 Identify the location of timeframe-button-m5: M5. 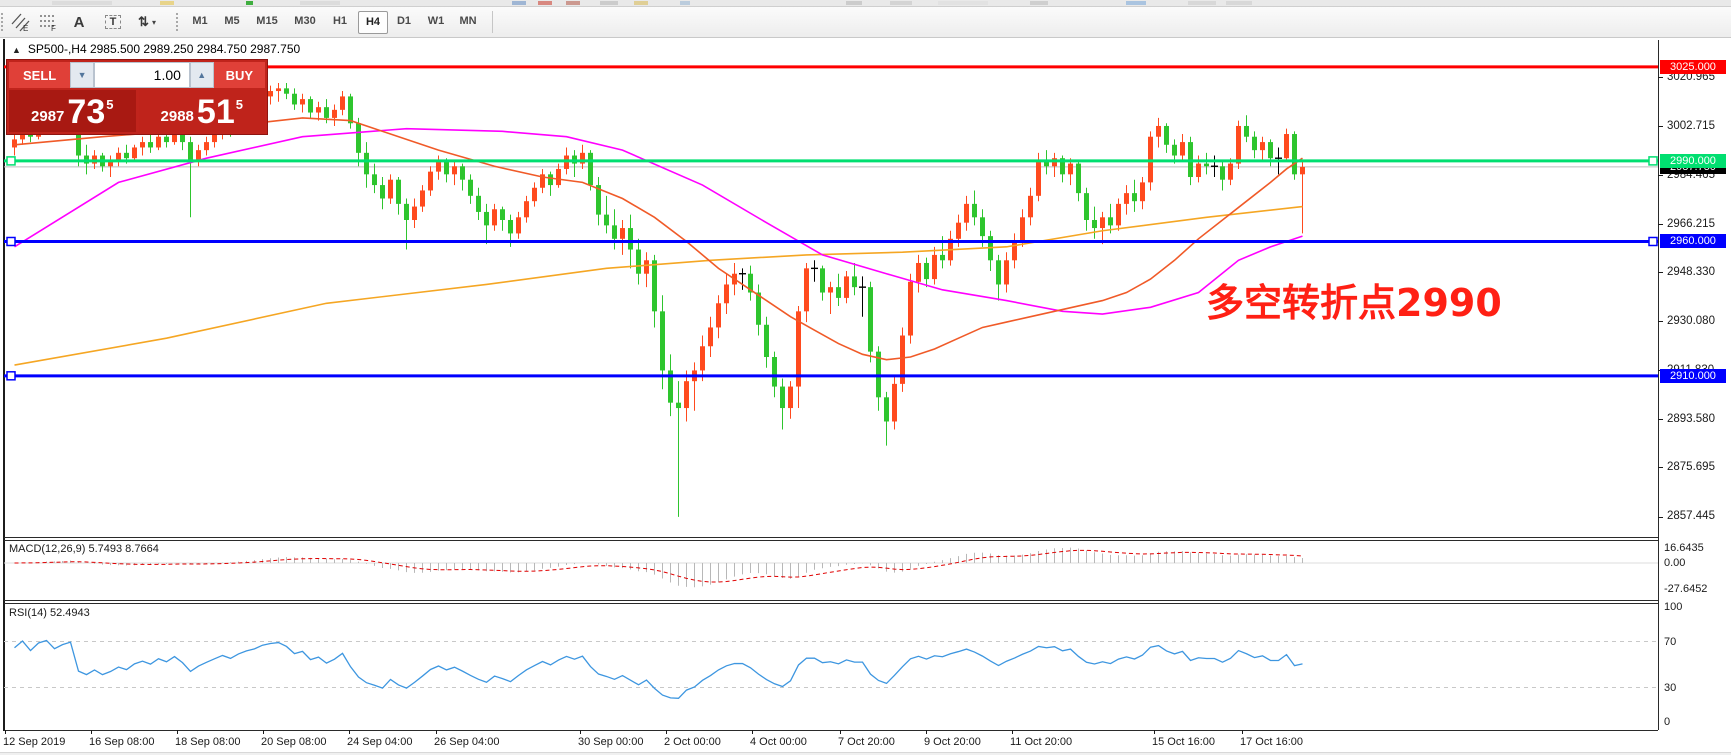
(232, 21).